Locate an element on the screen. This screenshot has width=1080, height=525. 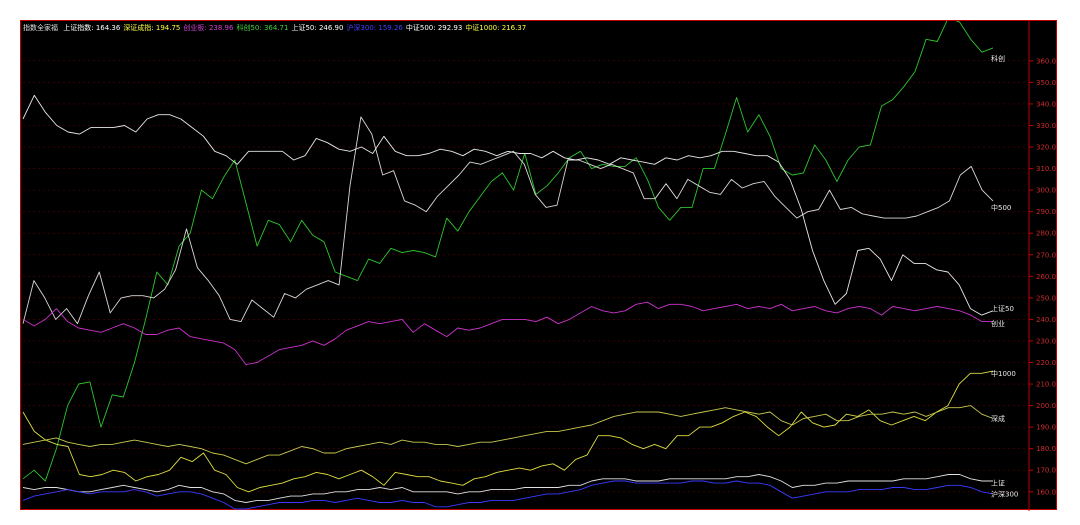
legend-item: 创业板: 238.96 is located at coordinates (208, 28).